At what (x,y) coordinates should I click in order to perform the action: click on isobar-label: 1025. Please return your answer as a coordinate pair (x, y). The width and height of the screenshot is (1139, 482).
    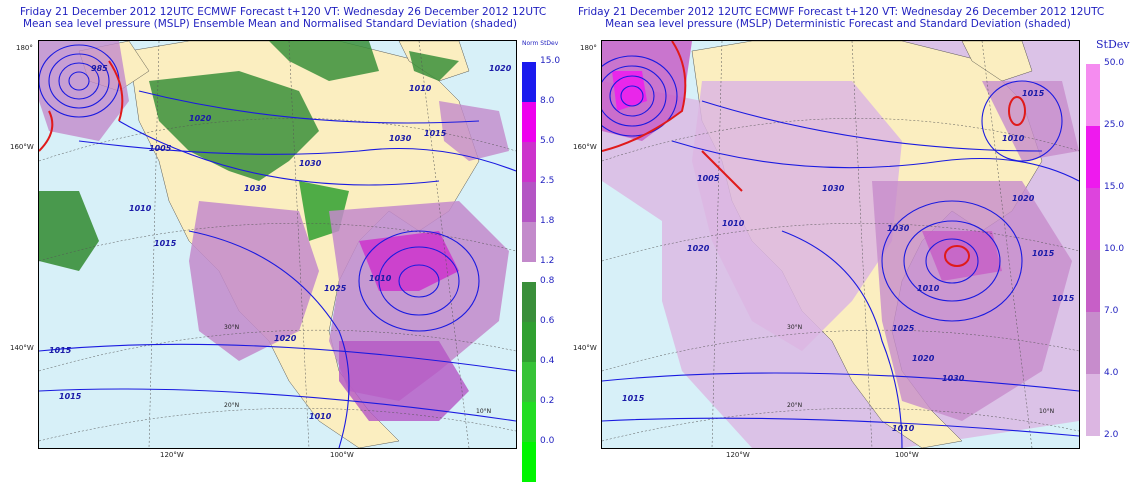
    Looking at the image, I should click on (903, 328).